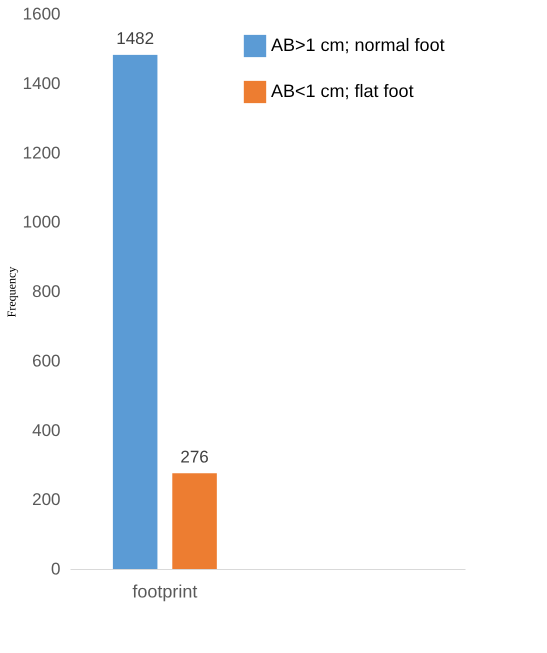 The width and height of the screenshot is (547, 653). Describe the element at coordinates (194, 456) in the screenshot. I see `data-label: 276` at that location.